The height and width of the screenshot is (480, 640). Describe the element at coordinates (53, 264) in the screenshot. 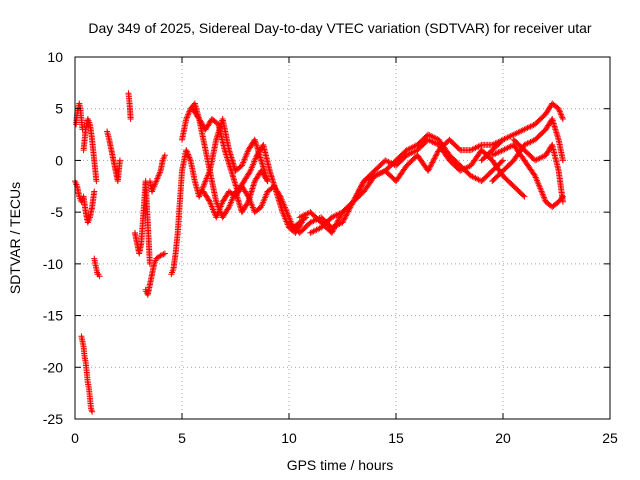

I see `y-tick-label: -10` at that location.